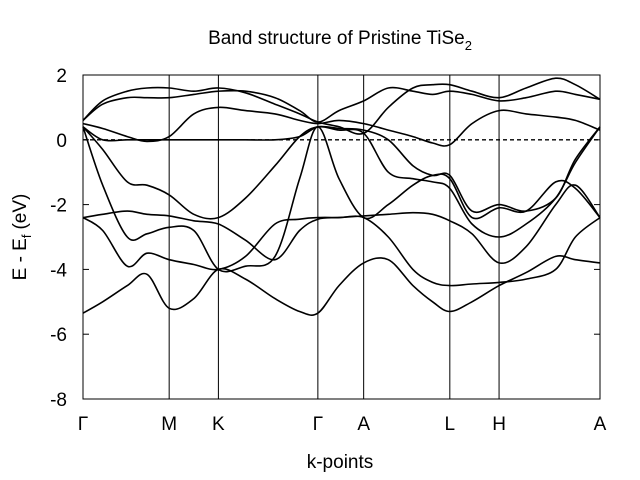 This screenshot has width=640, height=480. Describe the element at coordinates (61, 141) in the screenshot. I see `y-tick-label: 0` at that location.